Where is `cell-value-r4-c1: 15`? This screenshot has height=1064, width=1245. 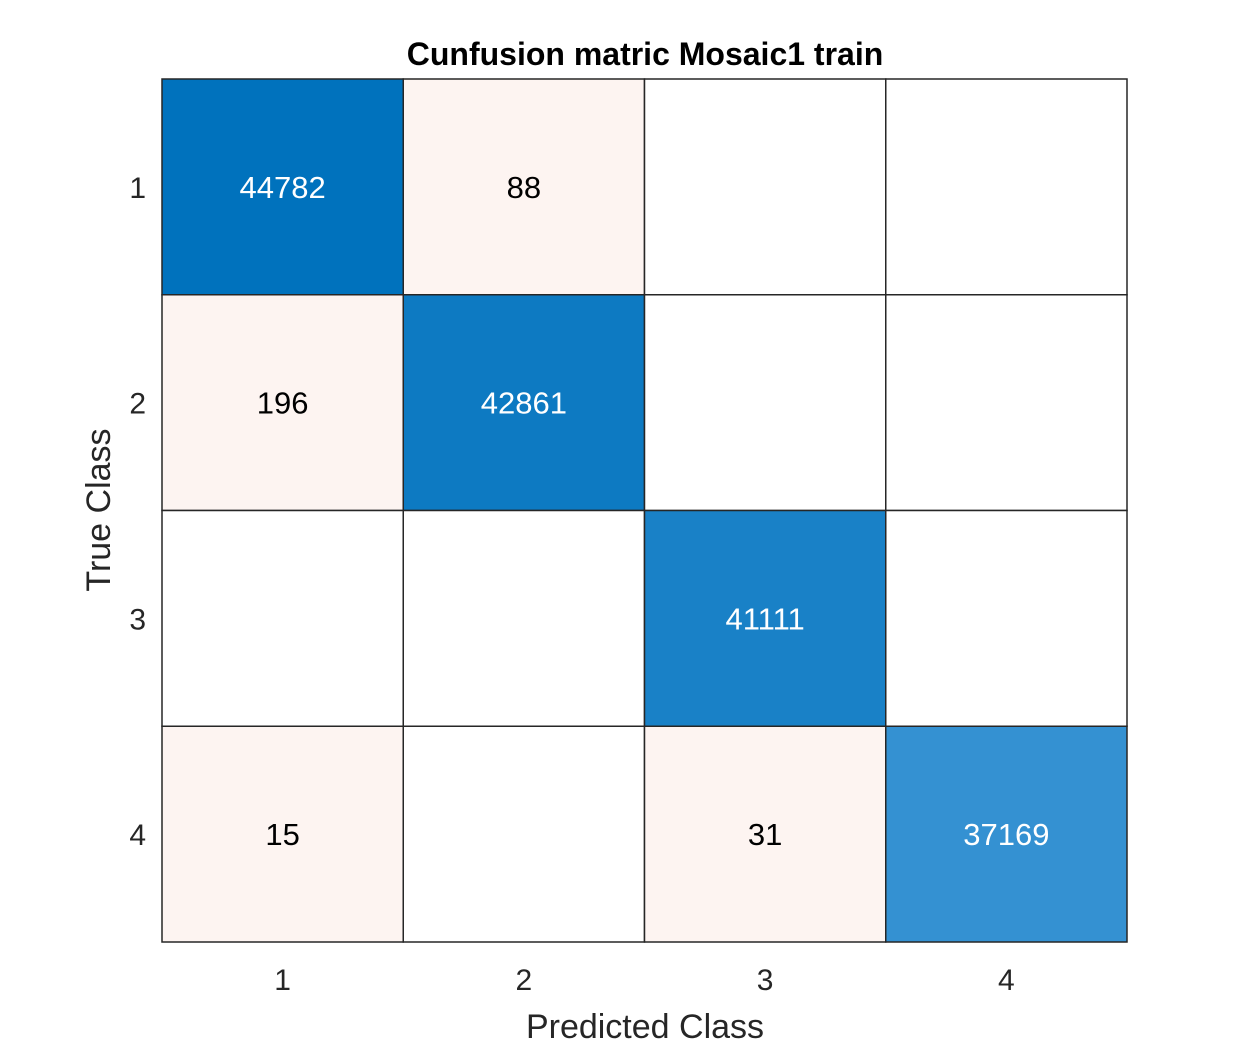 cell-value-r4-c1: 15 is located at coordinates (282, 834).